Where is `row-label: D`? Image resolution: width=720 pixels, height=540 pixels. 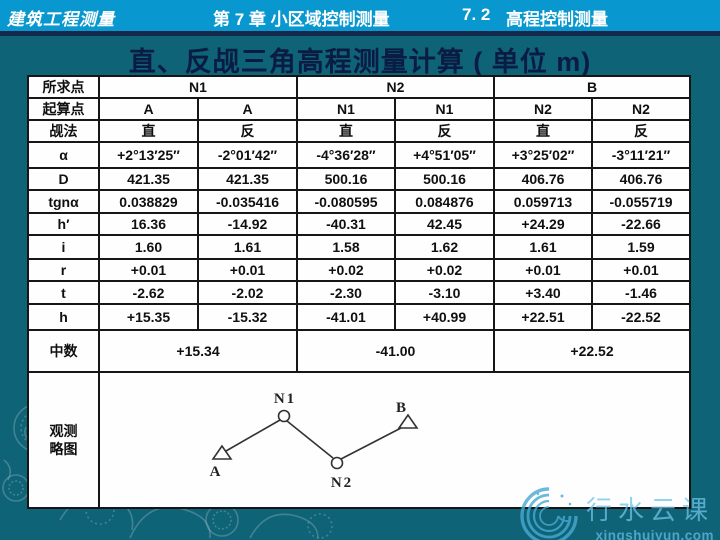
row-label: D is located at coordinates (63, 179).